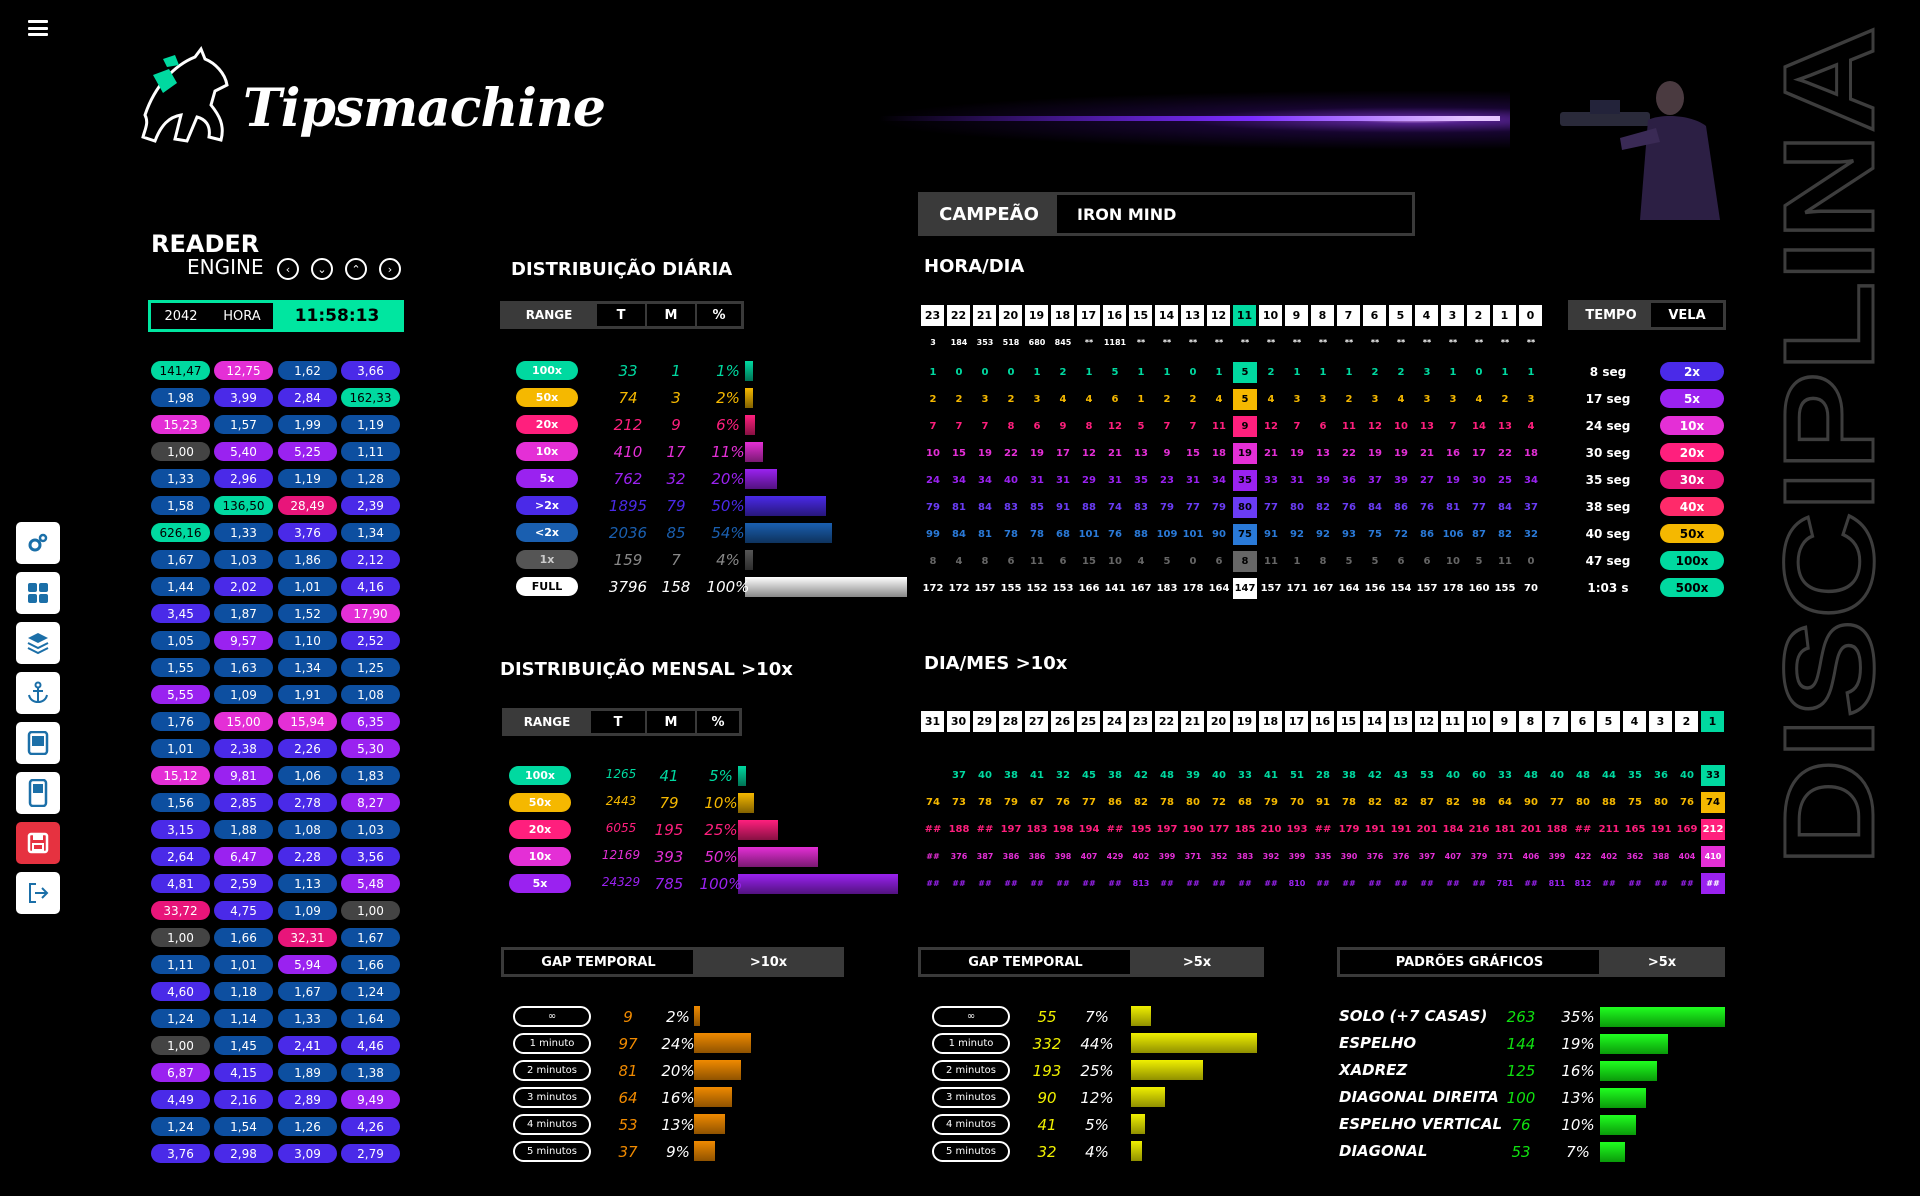 Image resolution: width=1920 pixels, height=1196 pixels. What do you see at coordinates (628, 1017) in the screenshot?
I see `gap10-count: 9` at bounding box center [628, 1017].